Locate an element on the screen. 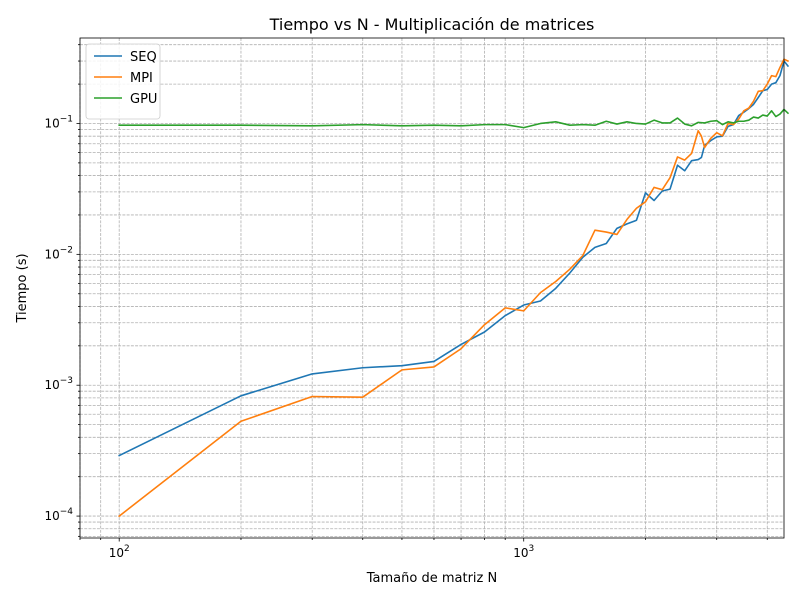  x-tick-label: 10³ is located at coordinates (523, 552).